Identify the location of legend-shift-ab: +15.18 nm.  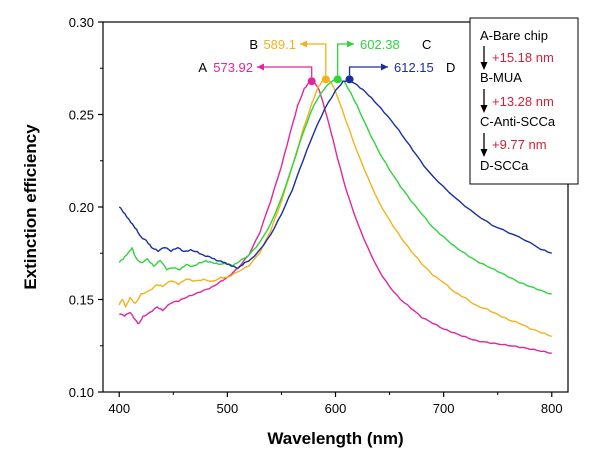
(523, 57).